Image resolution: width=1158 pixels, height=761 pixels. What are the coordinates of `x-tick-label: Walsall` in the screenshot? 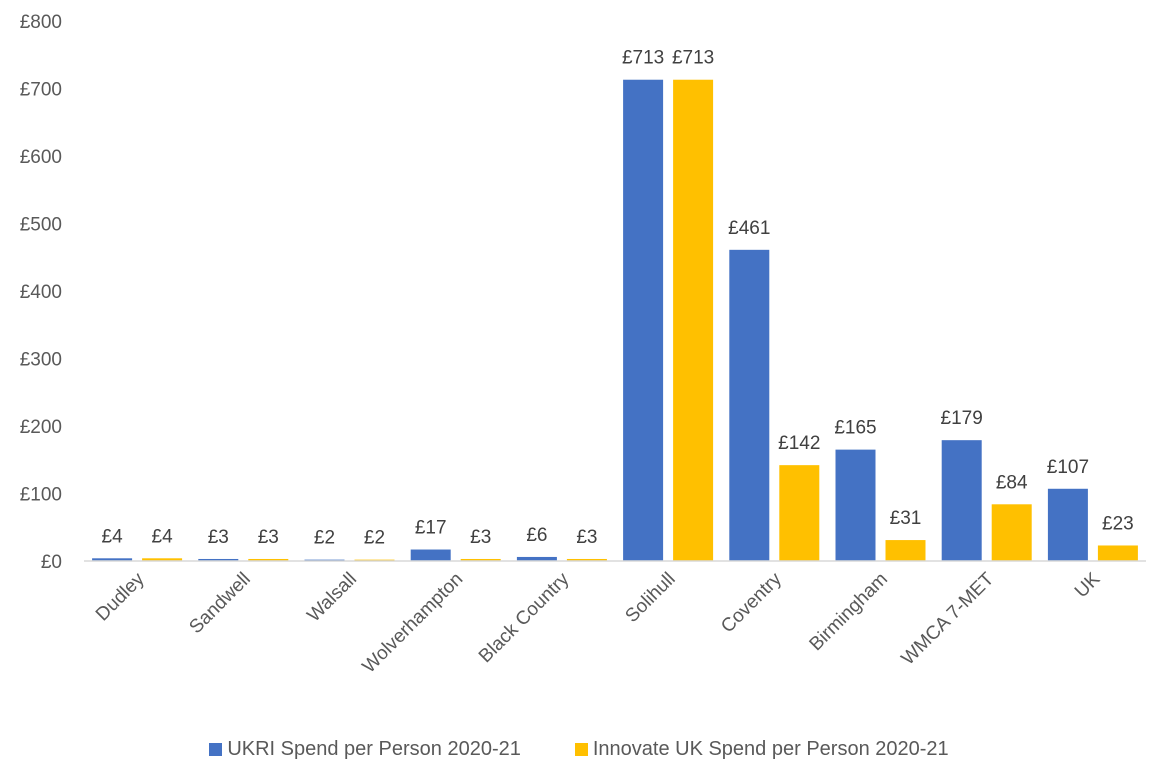 It's located at (332, 598).